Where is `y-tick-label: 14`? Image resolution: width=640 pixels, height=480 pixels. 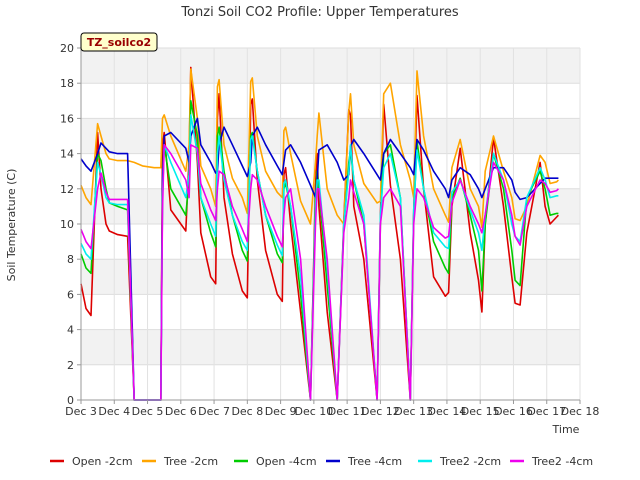
y-tick-label: 14 is located at coordinates (67, 154).